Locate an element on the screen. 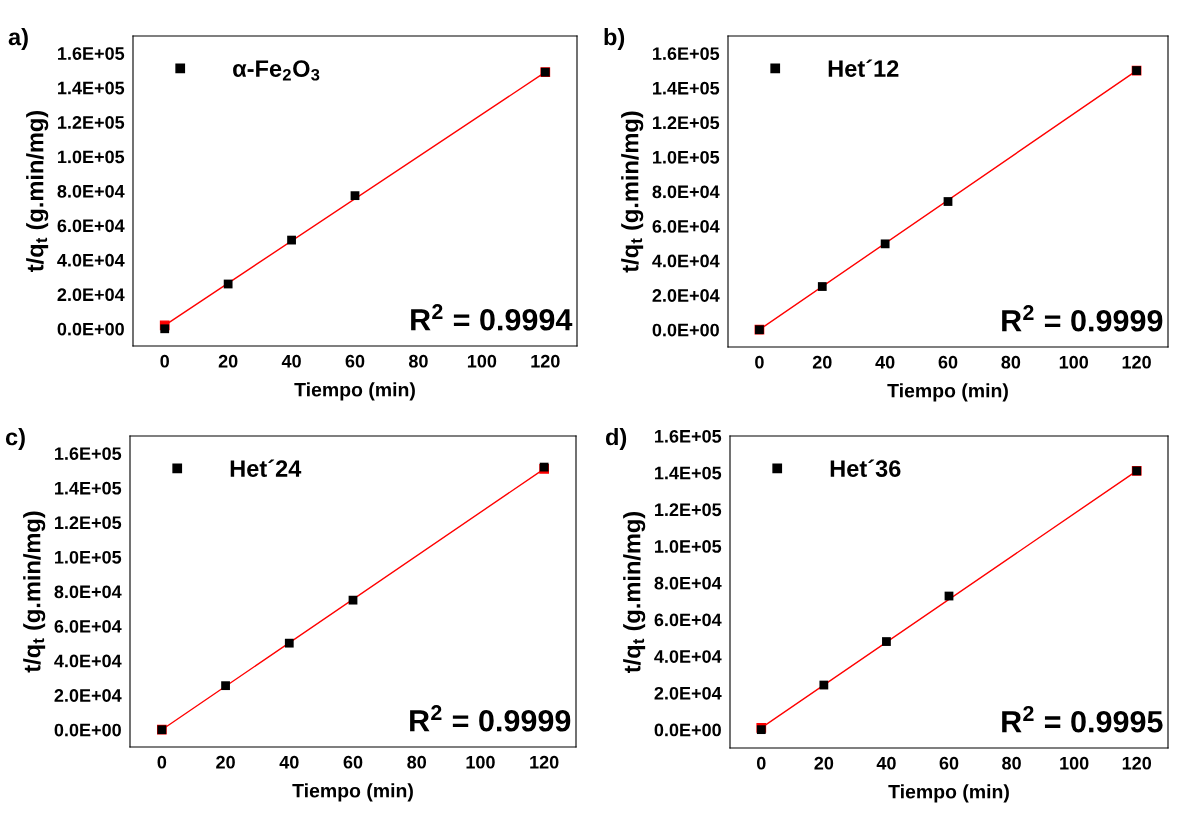  chart-title: d) is located at coordinates (616, 439).